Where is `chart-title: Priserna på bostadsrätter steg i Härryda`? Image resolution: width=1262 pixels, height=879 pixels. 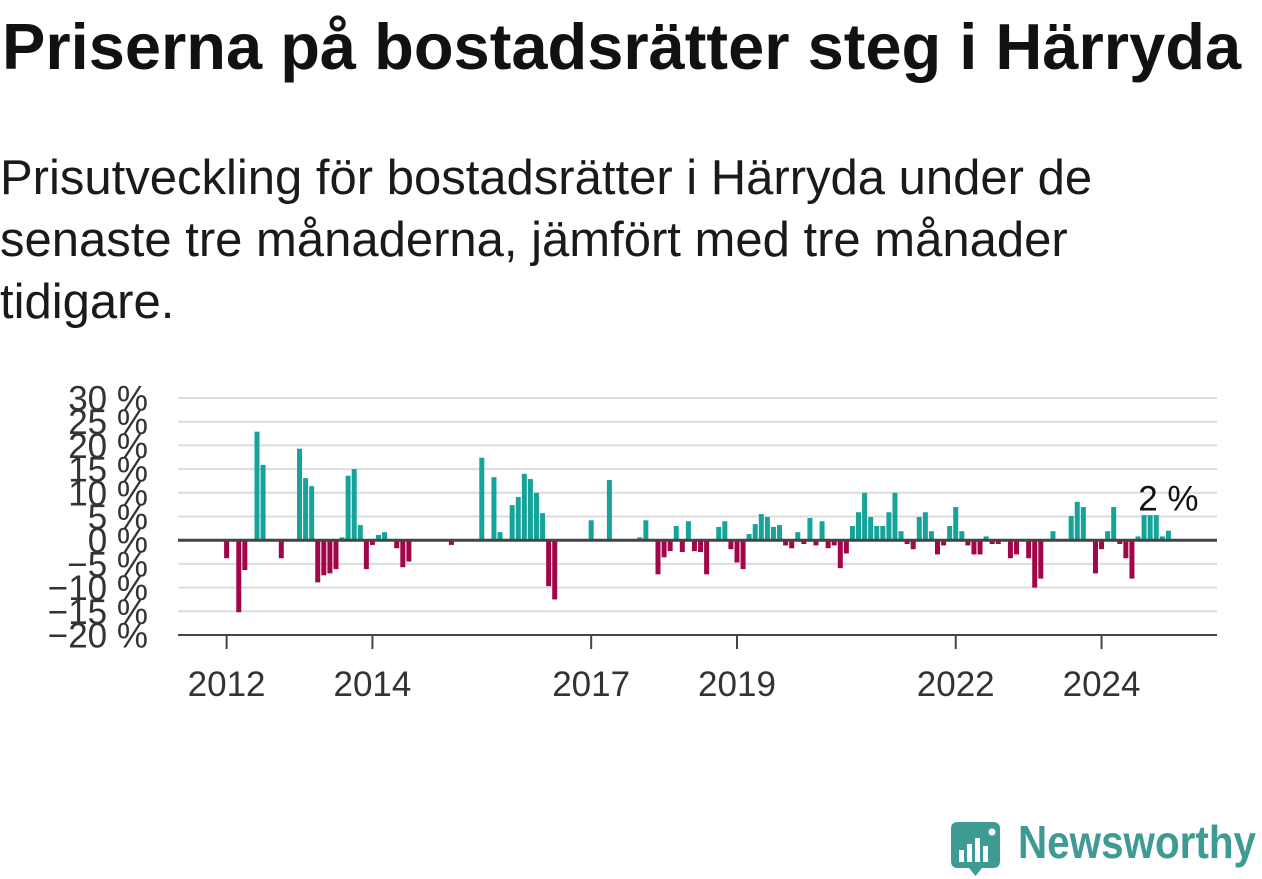
chart-title: Priserna på bostadsrätter steg i Härryda is located at coordinates (622, 46).